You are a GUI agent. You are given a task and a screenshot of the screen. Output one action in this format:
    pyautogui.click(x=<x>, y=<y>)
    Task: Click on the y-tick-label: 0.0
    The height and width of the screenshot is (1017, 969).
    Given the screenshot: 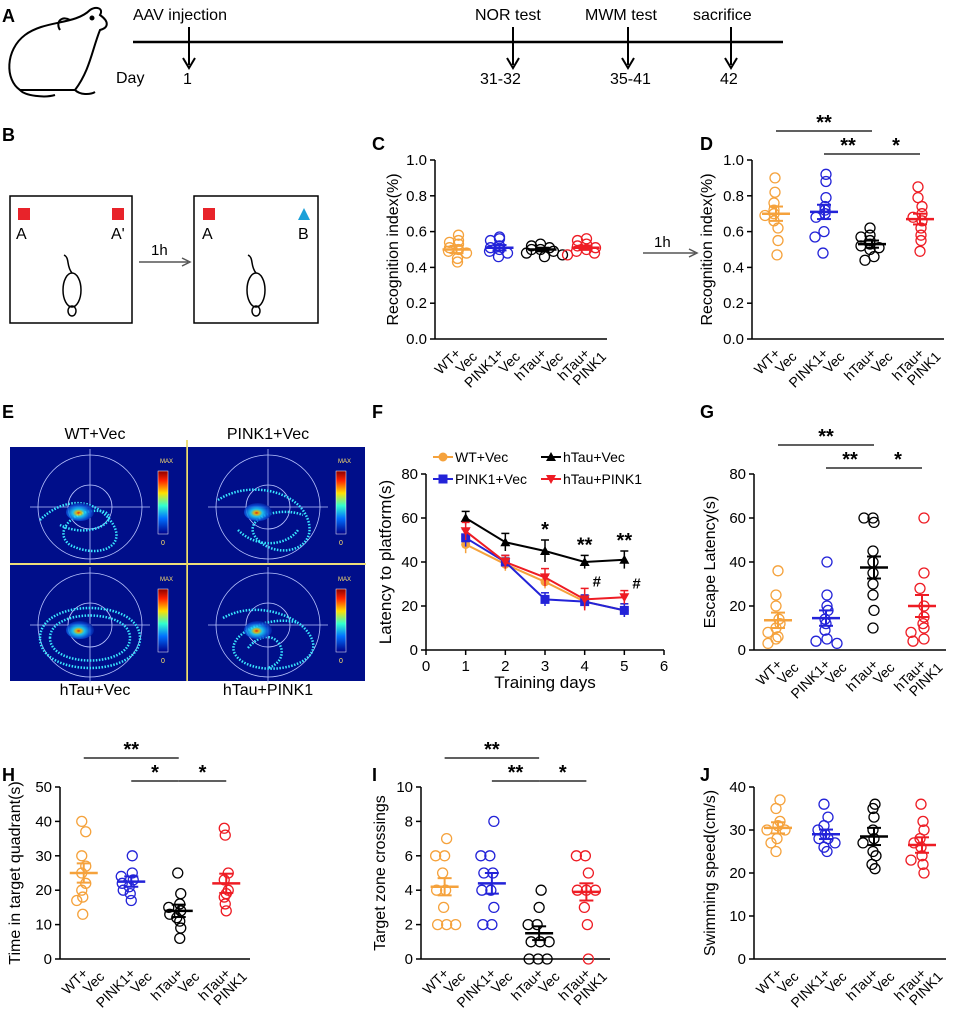 What is the action you would take?
    pyautogui.click(x=416, y=339)
    